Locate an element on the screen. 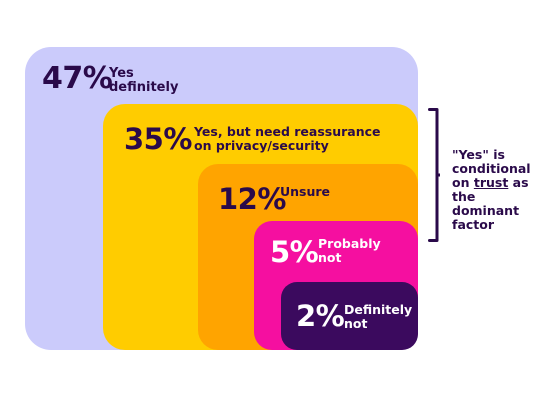 The image size is (540, 405). annotation-bracket-line is located at coordinates (434, 175).